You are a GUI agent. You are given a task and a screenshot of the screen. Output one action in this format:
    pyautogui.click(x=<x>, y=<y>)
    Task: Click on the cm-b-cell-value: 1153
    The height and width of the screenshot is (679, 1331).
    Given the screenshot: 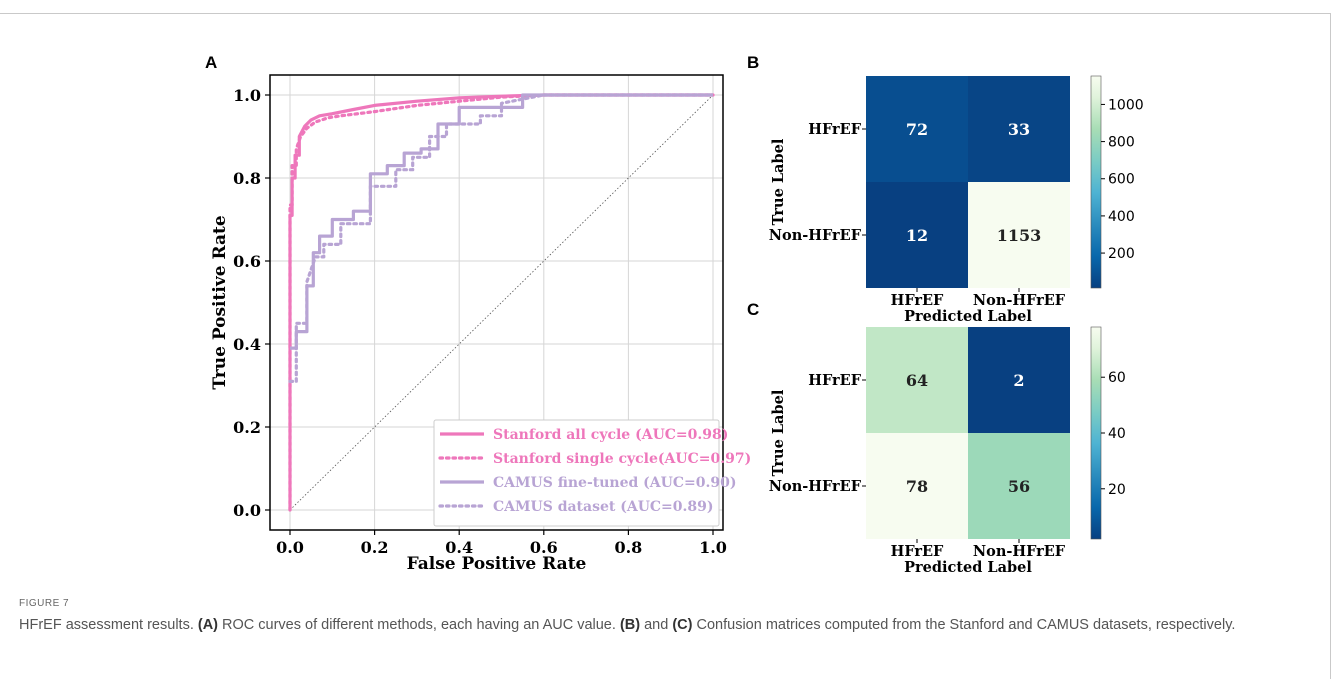 What is the action you would take?
    pyautogui.click(x=1019, y=235)
    